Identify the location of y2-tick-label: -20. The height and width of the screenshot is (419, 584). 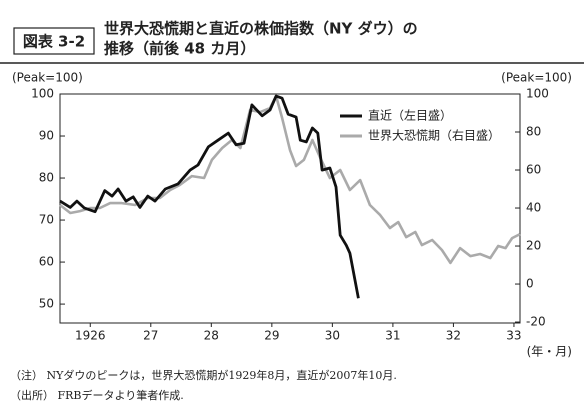
(536, 322).